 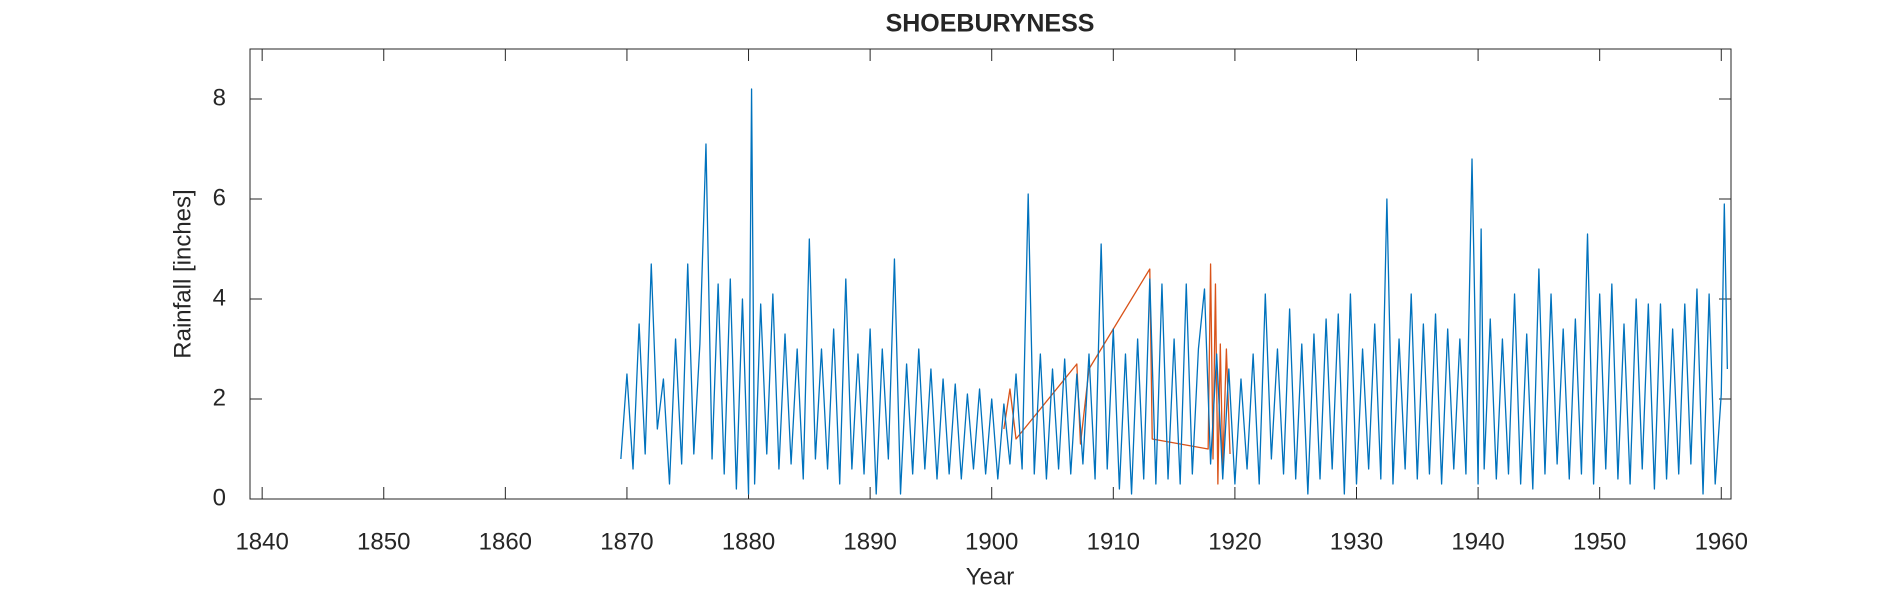 What do you see at coordinates (1721, 541) in the screenshot?
I see `x-tick-label: 1960` at bounding box center [1721, 541].